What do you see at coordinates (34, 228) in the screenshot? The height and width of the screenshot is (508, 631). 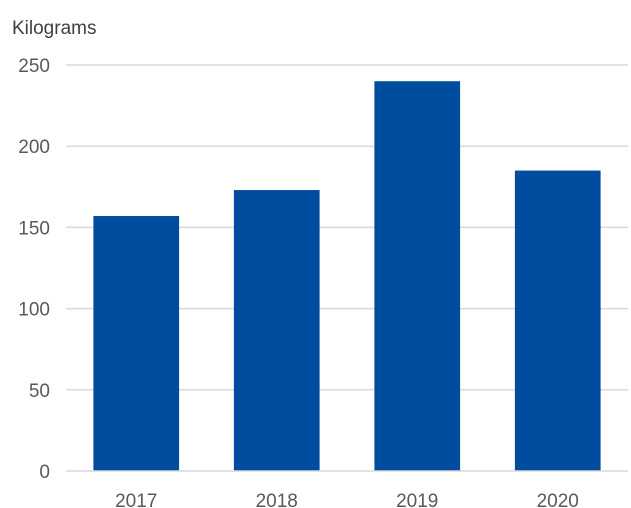 I see `y-tick-label: 150` at bounding box center [34, 228].